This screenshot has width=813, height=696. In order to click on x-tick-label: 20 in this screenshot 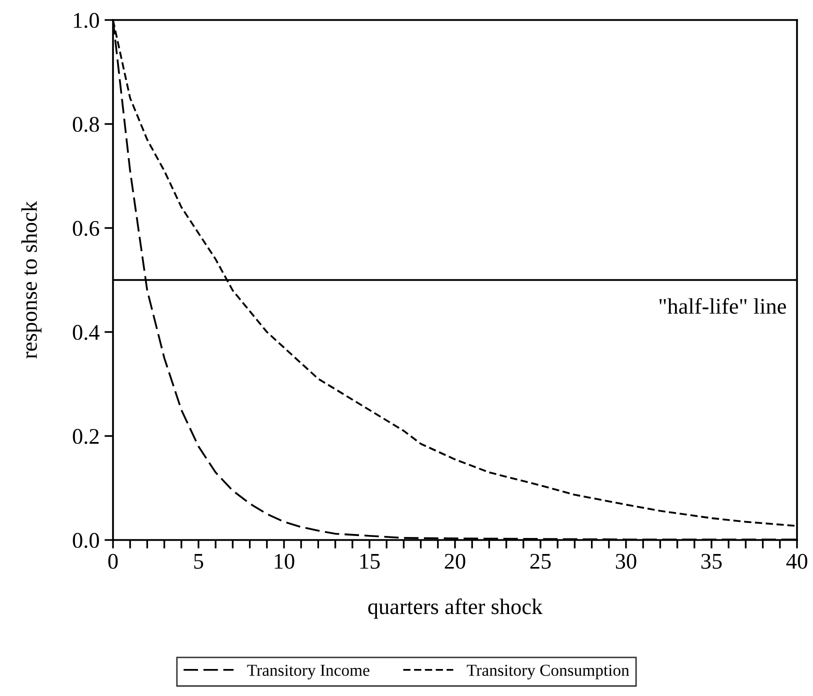, I will do `click(455, 561)`.